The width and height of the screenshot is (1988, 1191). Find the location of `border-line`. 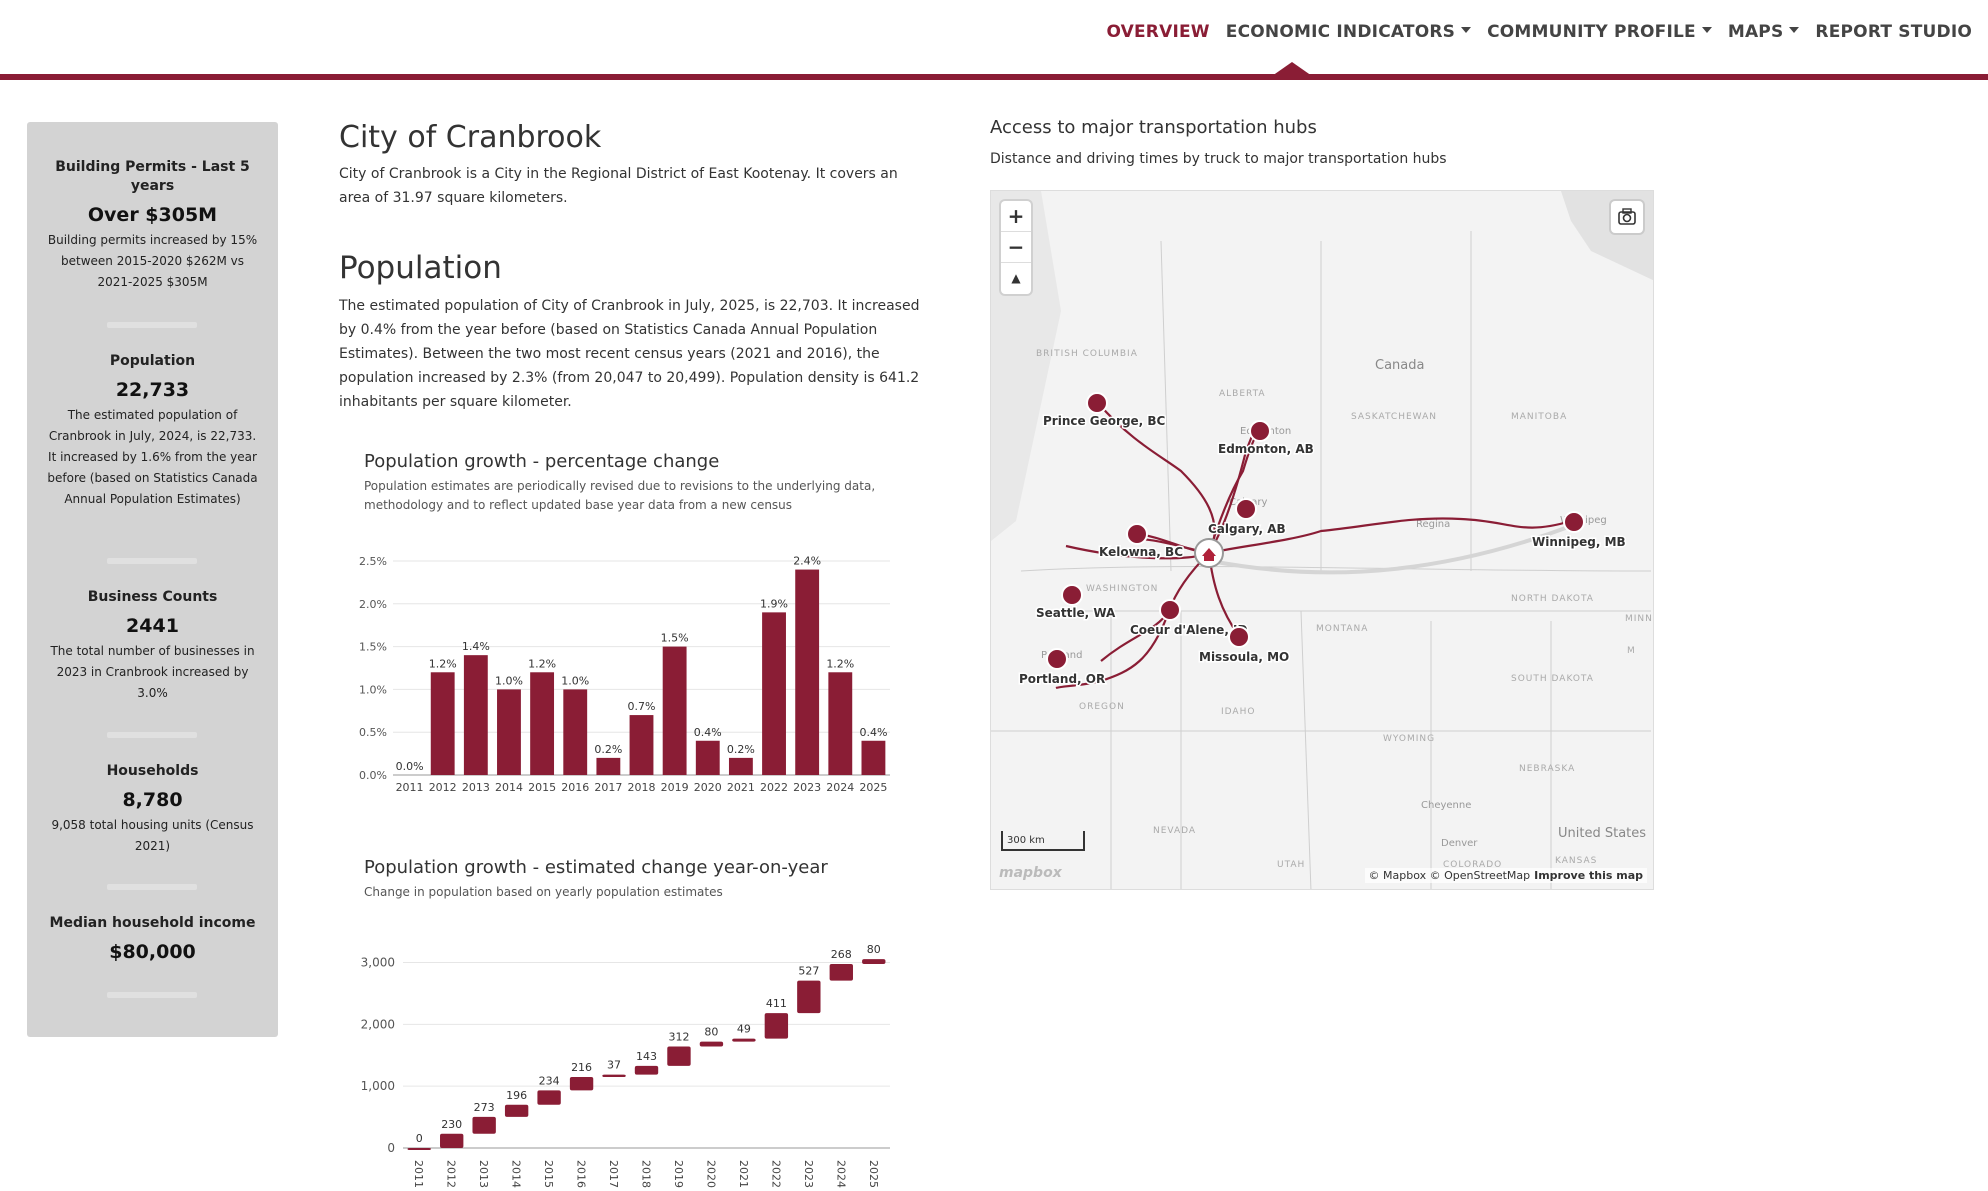

border-line is located at coordinates (1166, 406).